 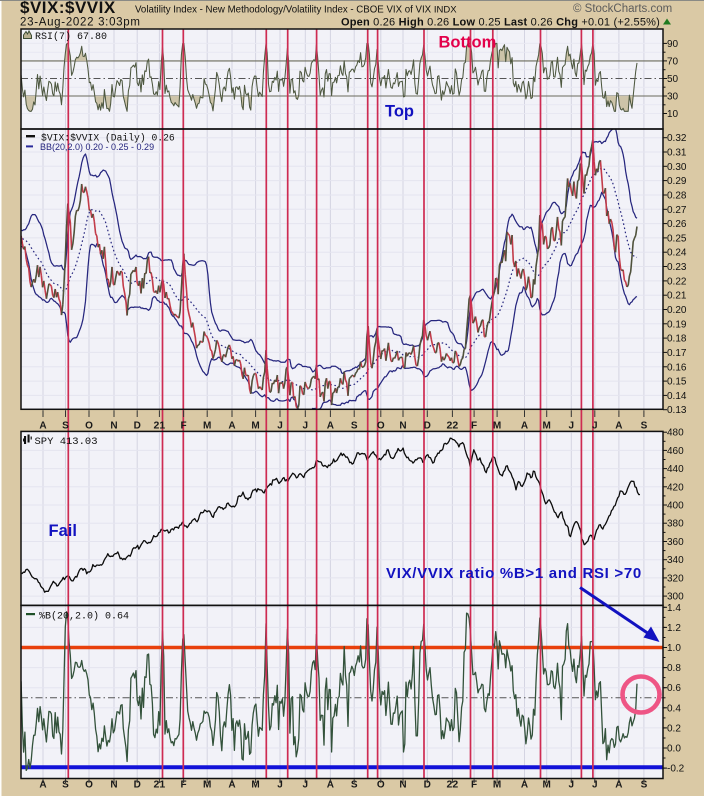 What do you see at coordinates (677, 181) in the screenshot?
I see `svg-text: 0.29` at bounding box center [677, 181].